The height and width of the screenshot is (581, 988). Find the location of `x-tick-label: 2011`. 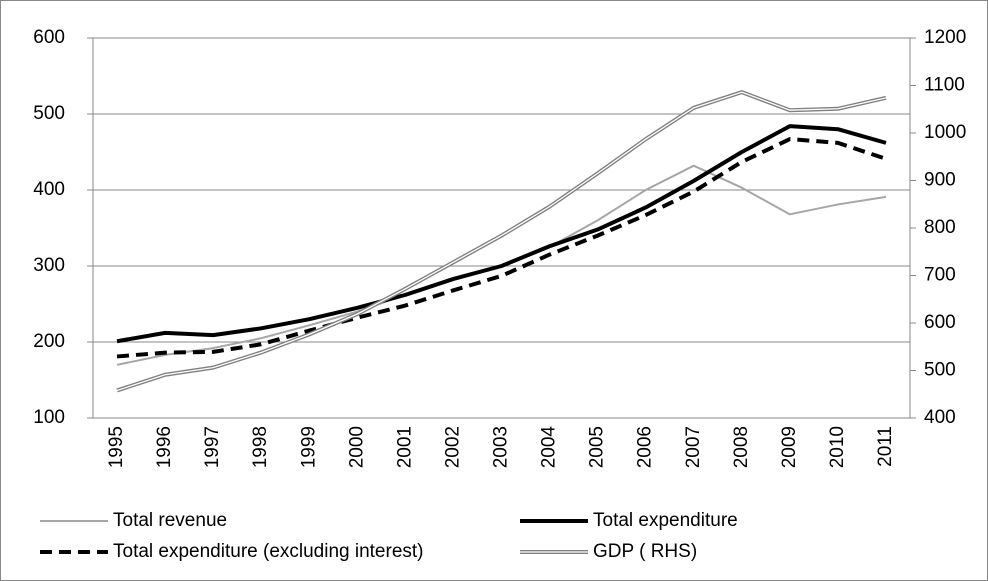

x-tick-label: 2011 is located at coordinates (885, 446).